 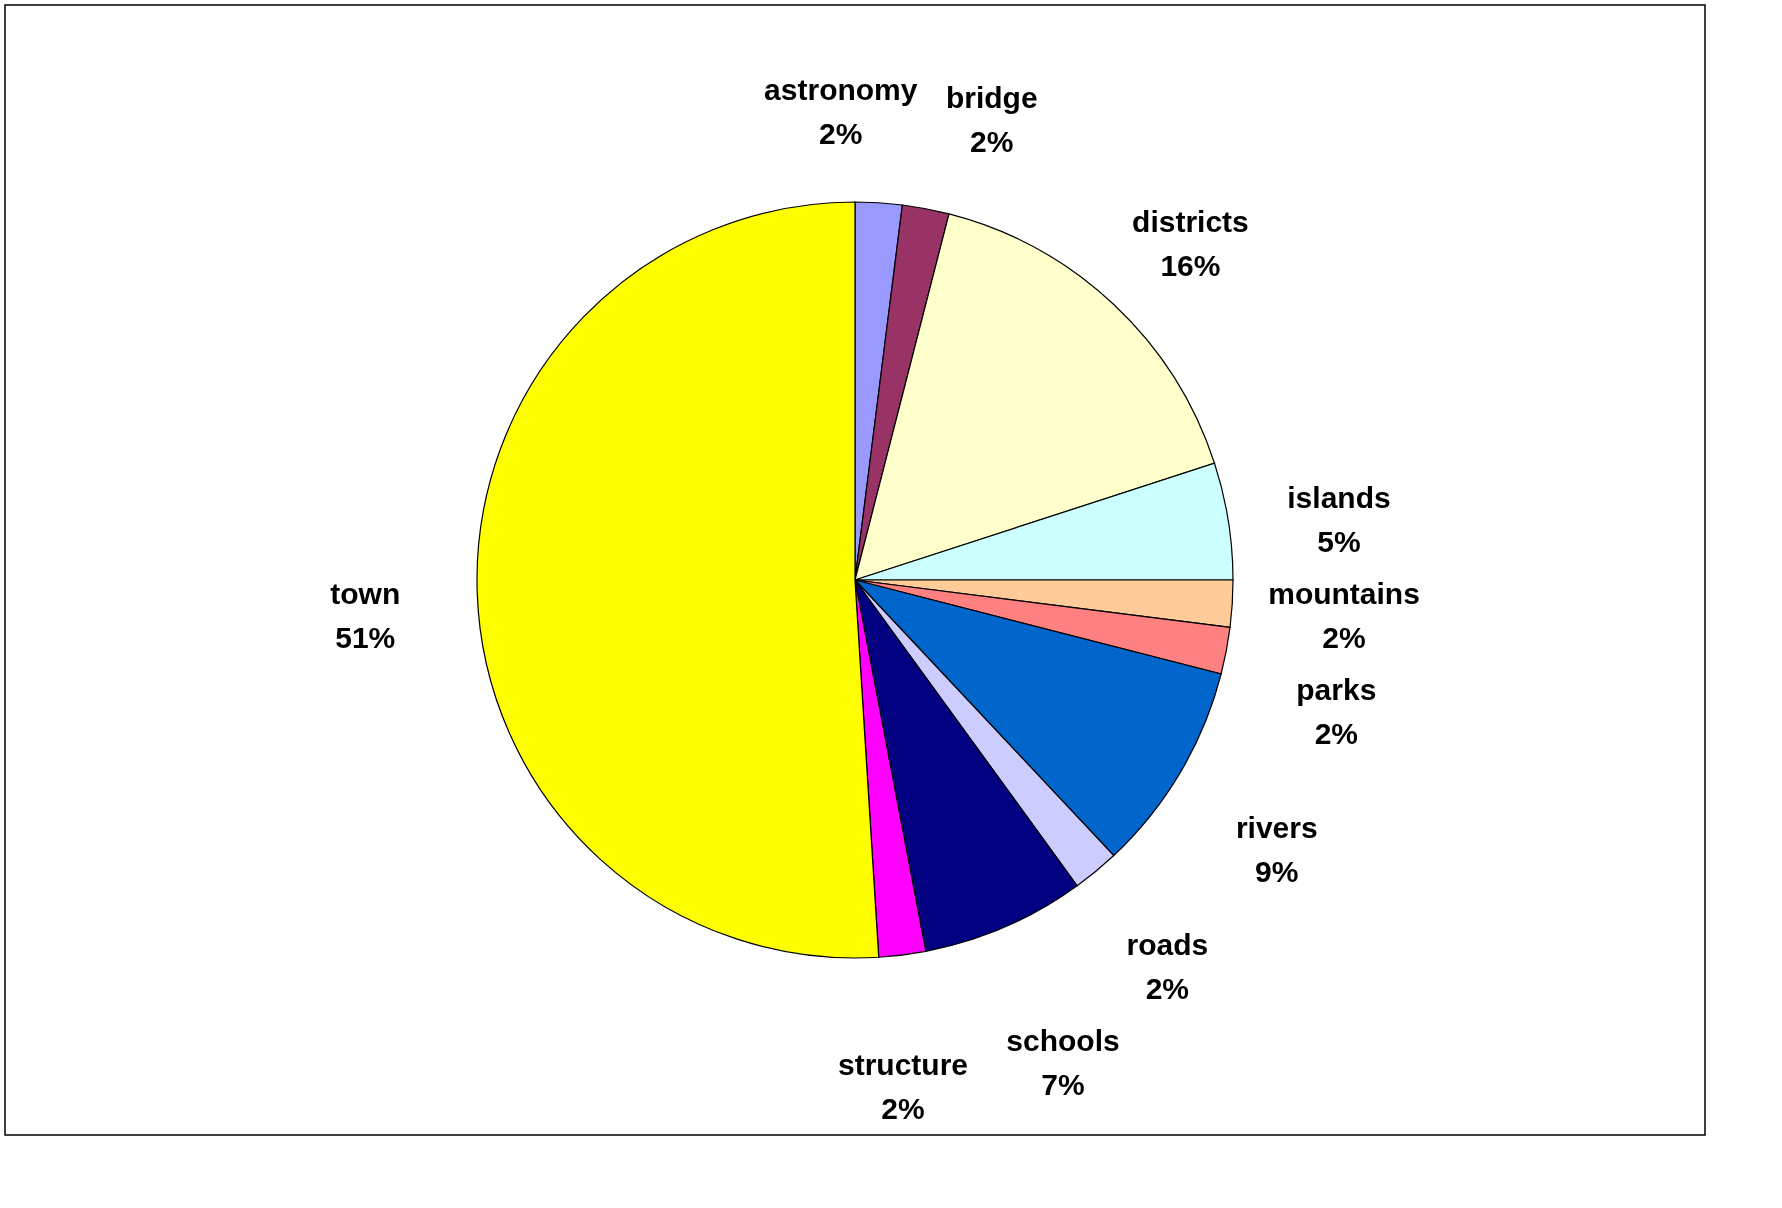 What do you see at coordinates (841, 89) in the screenshot?
I see `slice-label: astronomy` at bounding box center [841, 89].